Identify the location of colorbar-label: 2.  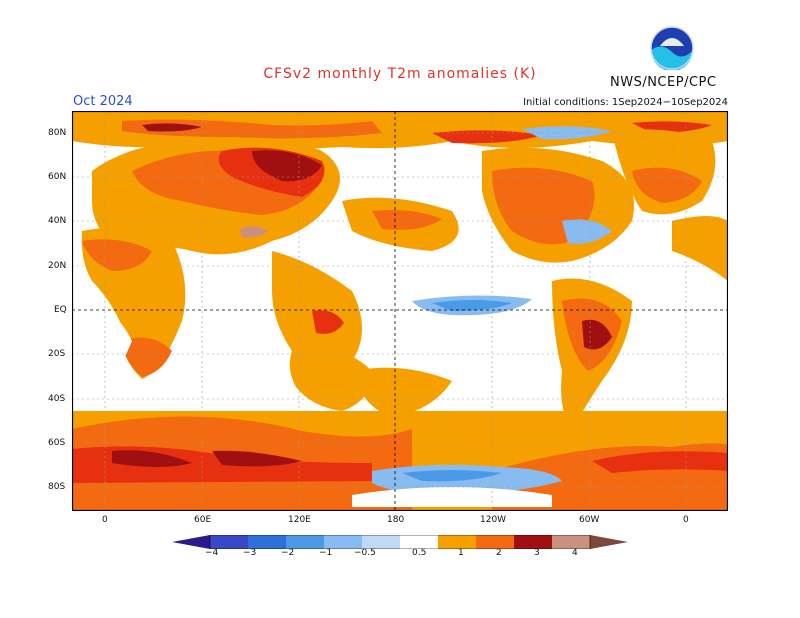
(499, 553).